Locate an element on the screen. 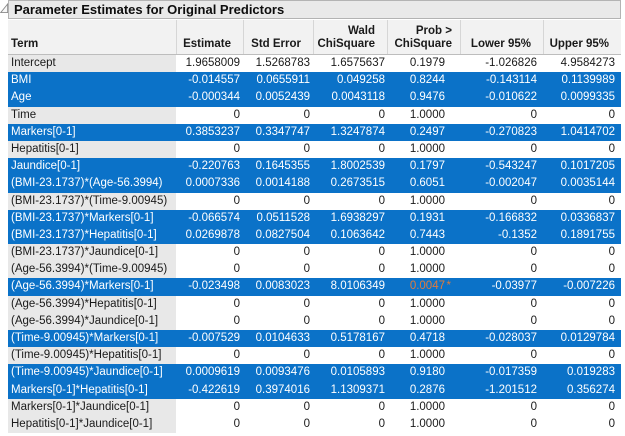  table-row: Markers[0-1]*Jaundice[0-1] 0 0 0 1.0000 0 0 is located at coordinates (314, 407).